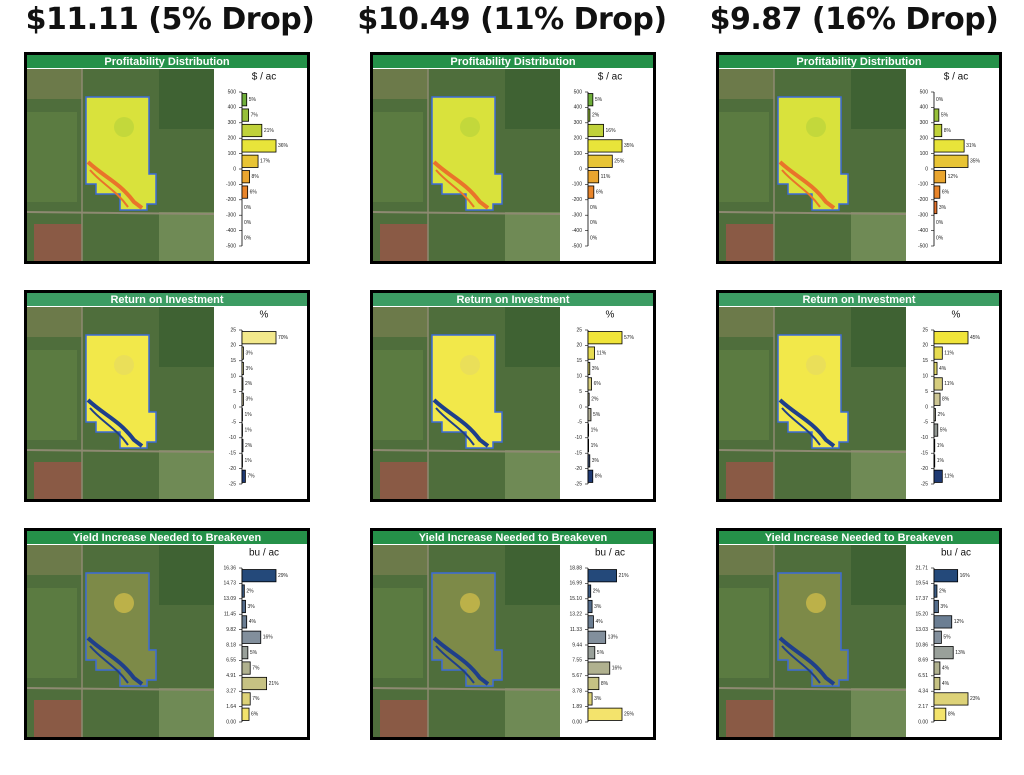 This screenshot has height=775, width=1024. I want to click on y-tick-label: -500, so click(577, 246).